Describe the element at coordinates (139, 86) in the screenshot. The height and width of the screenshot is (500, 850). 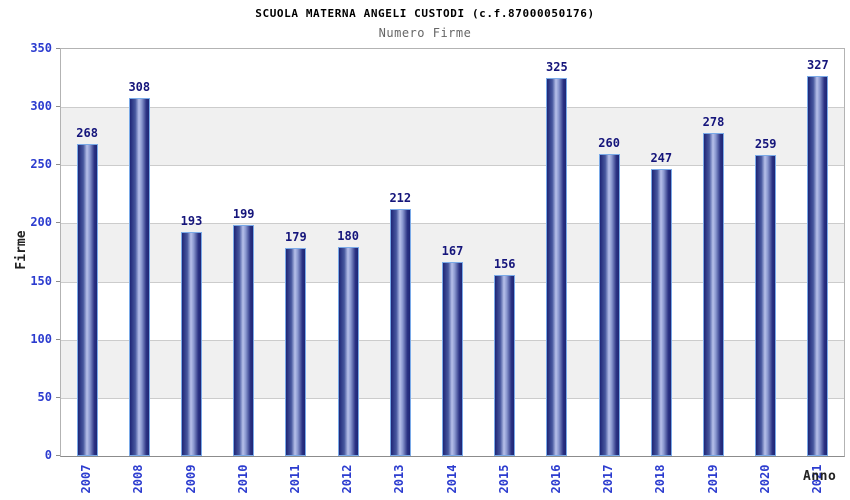
I see `bar-value-2008: 308` at that location.